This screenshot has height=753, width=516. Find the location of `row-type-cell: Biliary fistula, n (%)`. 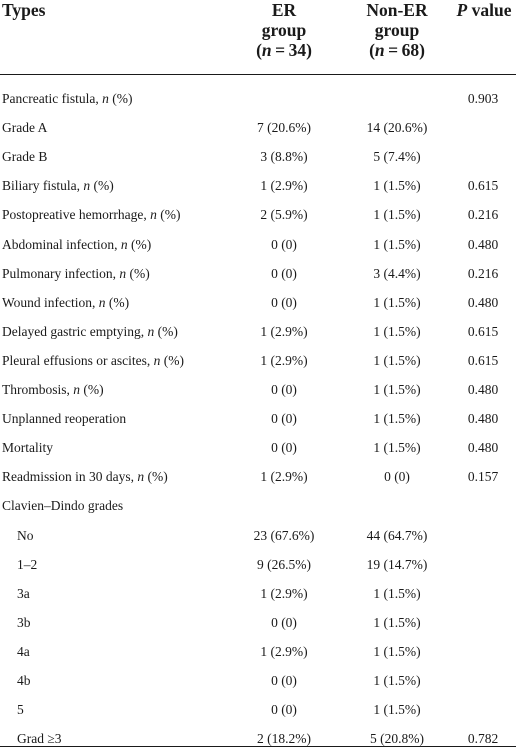

row-type-cell: Biliary fistula, n (%) is located at coordinates (58, 186).